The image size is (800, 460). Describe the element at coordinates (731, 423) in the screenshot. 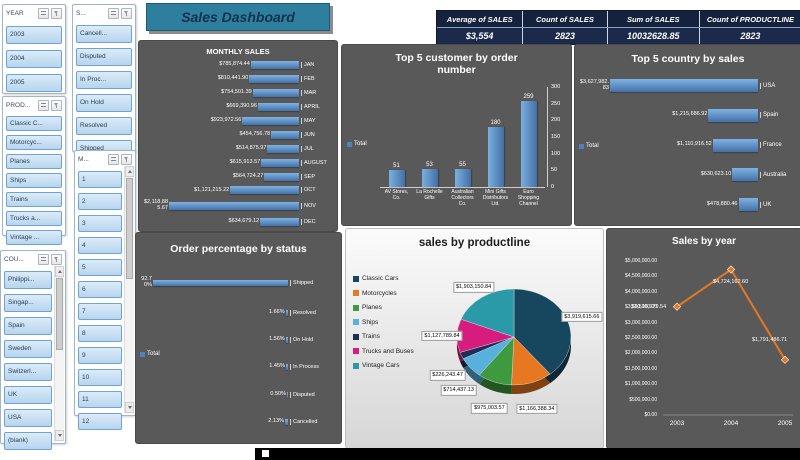

I see `x-axis-label: 2004` at that location.